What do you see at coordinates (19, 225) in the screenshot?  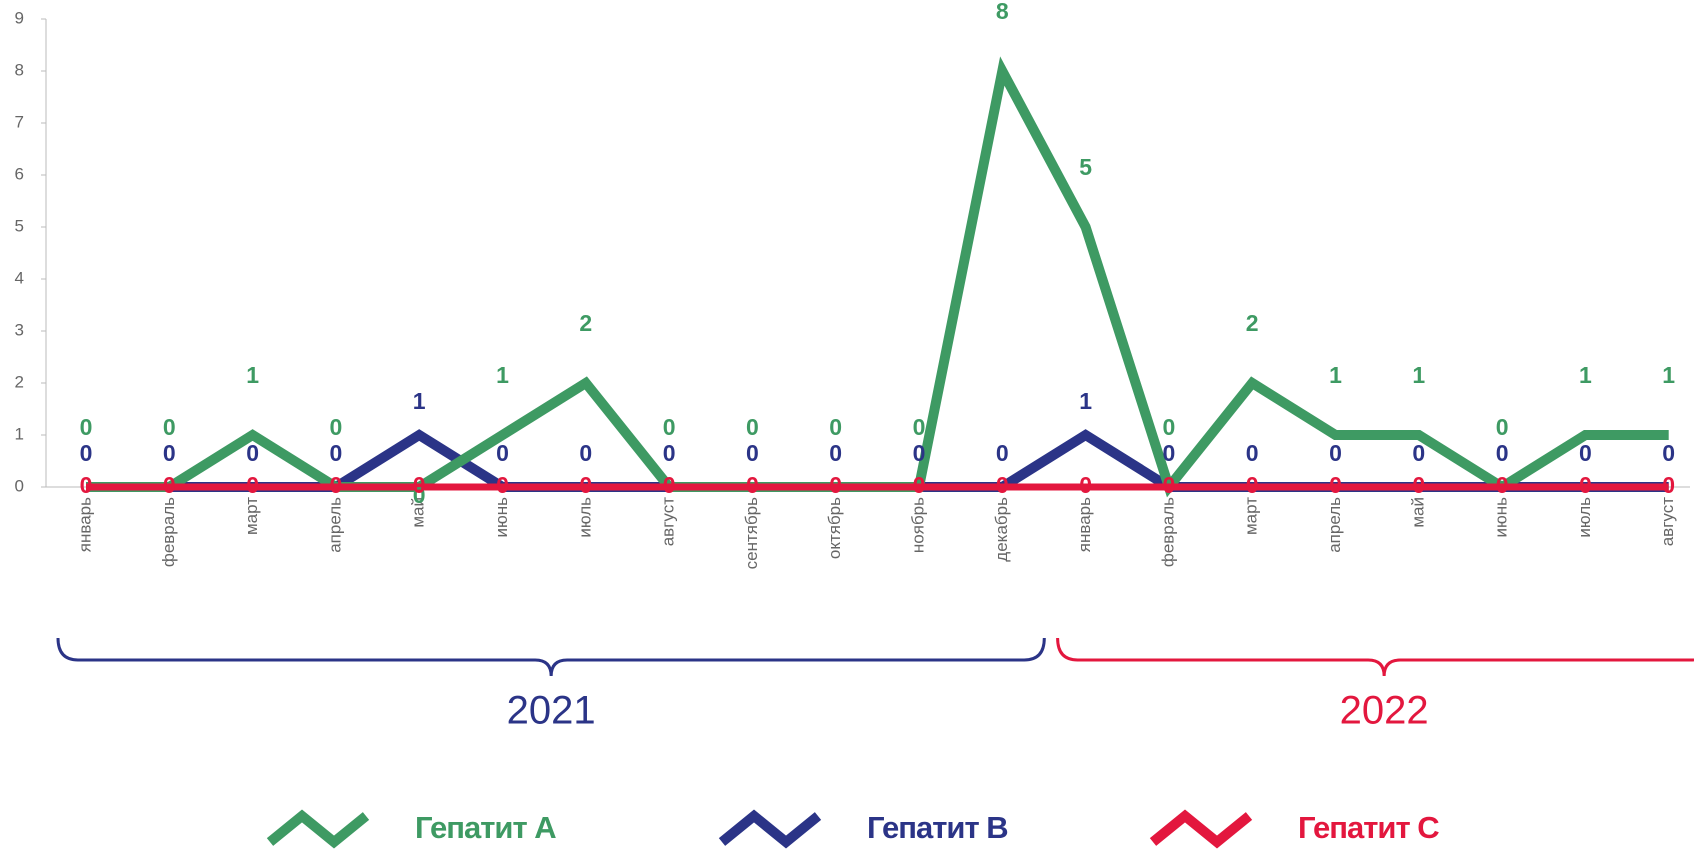 I see `y-tick-label: 5` at bounding box center [19, 225].